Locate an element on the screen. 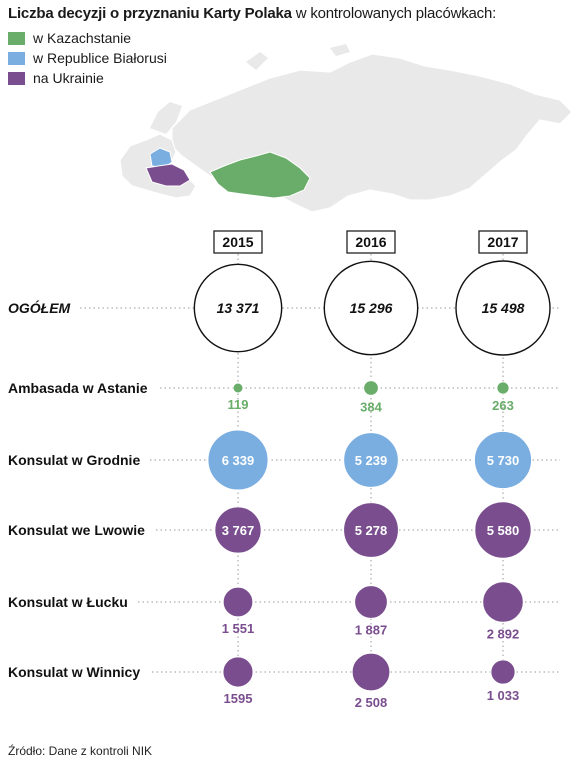 Image resolution: width=578 pixels, height=769 pixels. data-label-0-2016: 15 296 is located at coordinates (371, 308).